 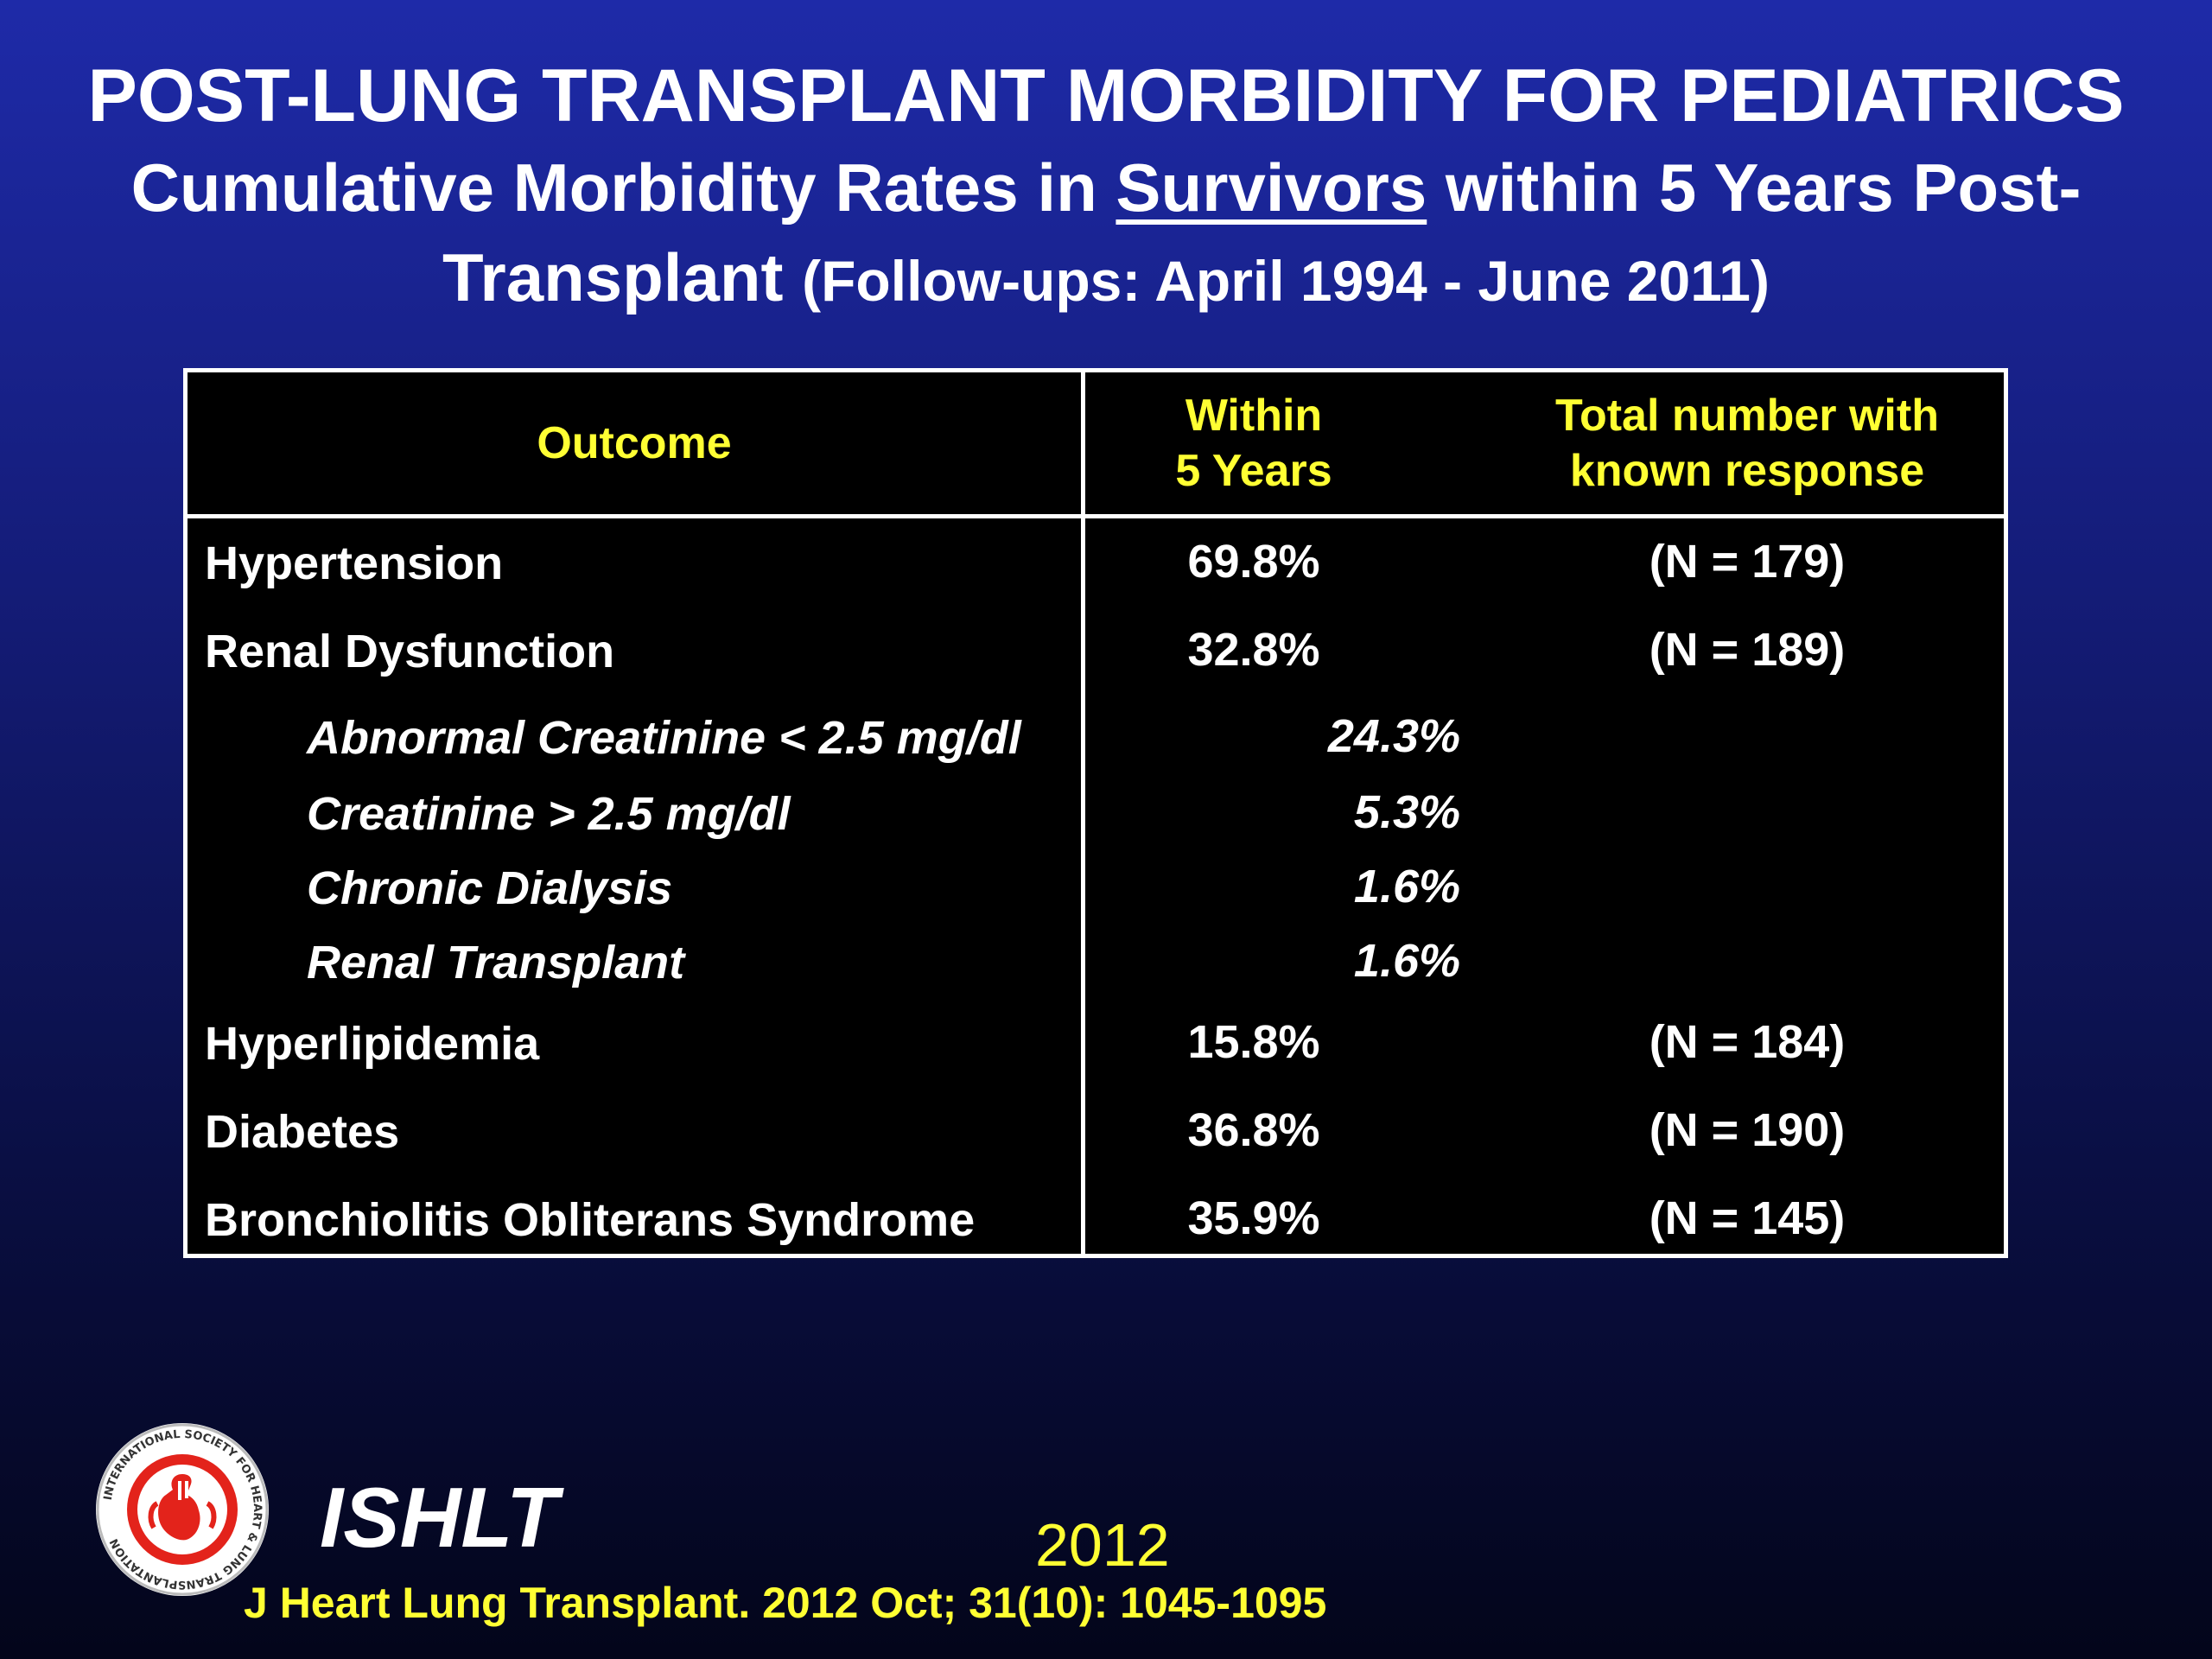 I want to click on header-total-line2: known response, so click(x=1747, y=471).